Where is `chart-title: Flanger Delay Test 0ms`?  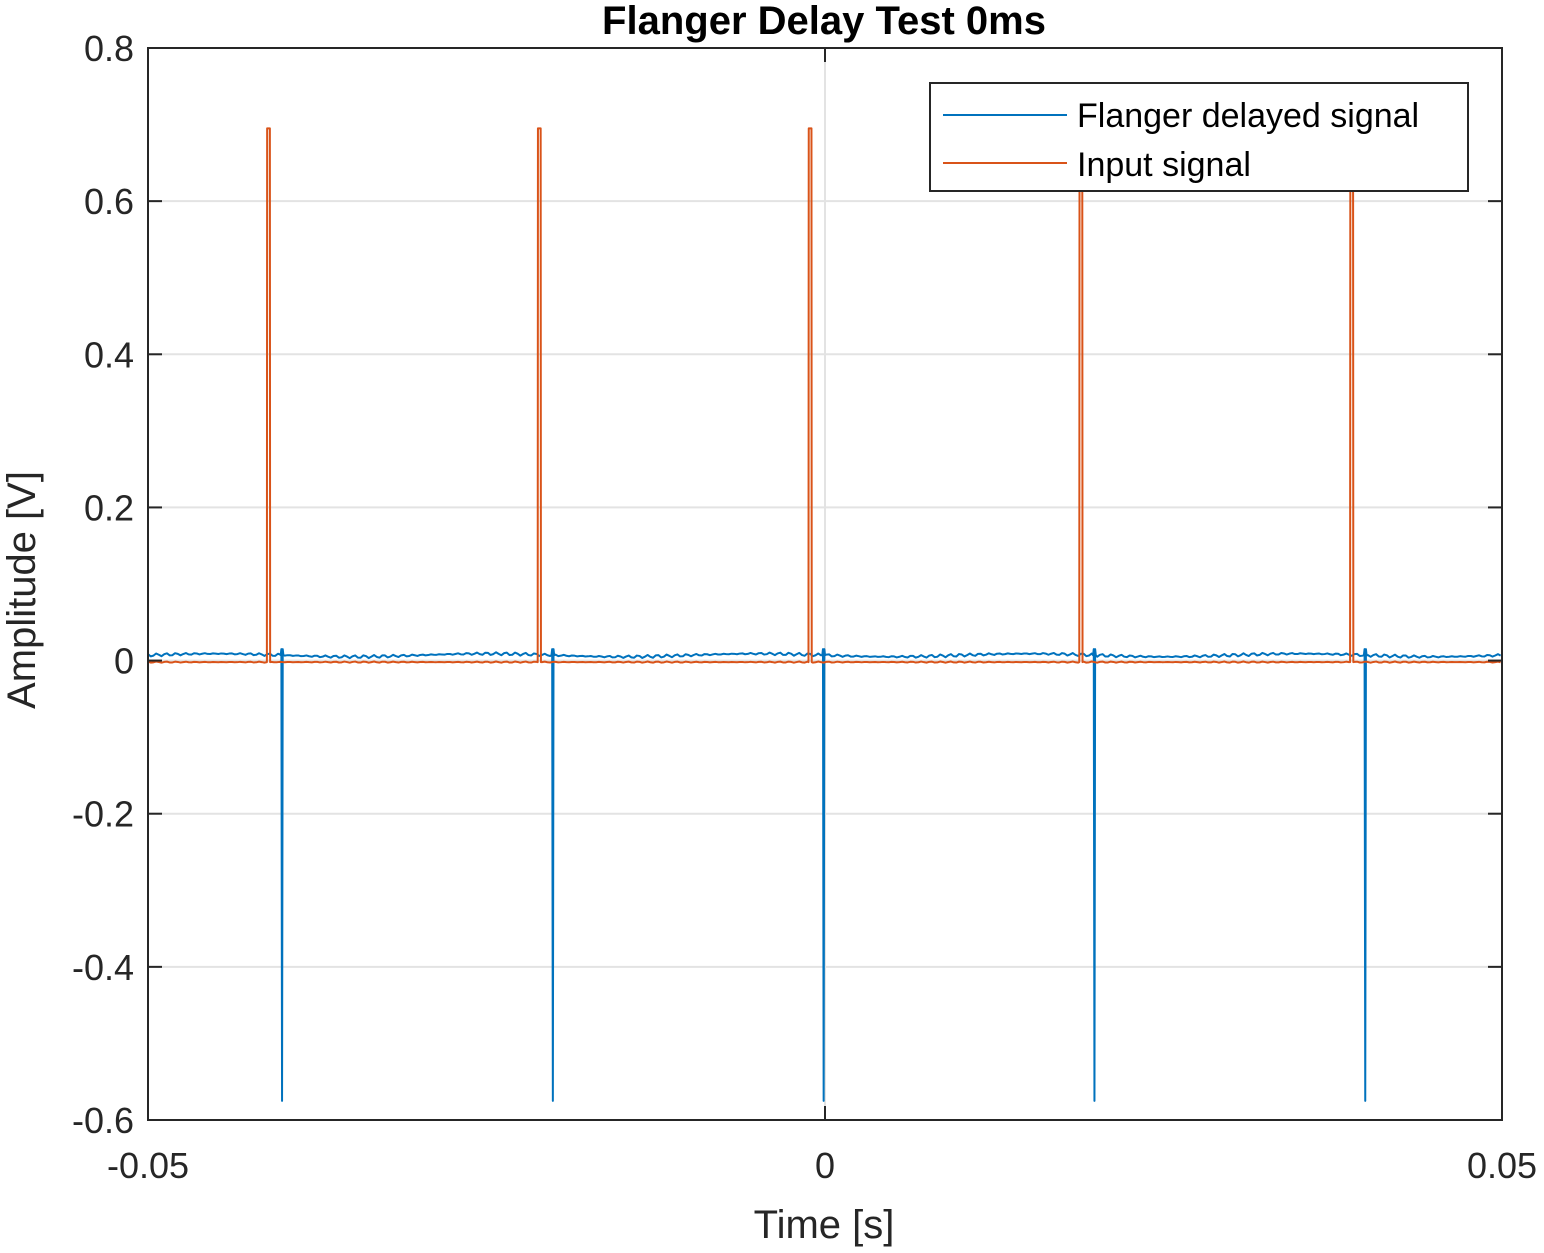
chart-title: Flanger Delay Test 0ms is located at coordinates (824, 21).